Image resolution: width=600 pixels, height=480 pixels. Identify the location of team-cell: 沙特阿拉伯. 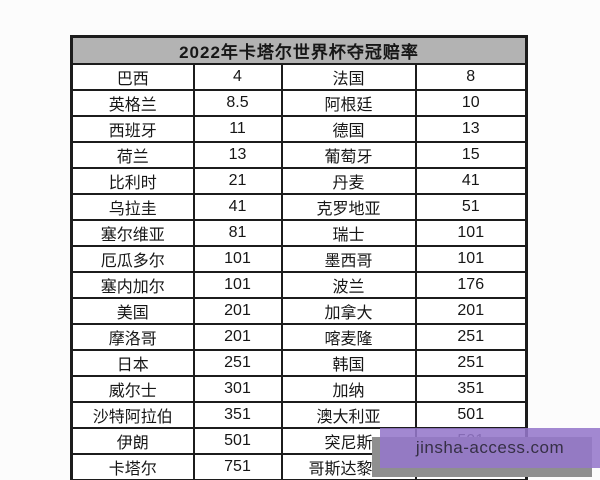
(132, 415).